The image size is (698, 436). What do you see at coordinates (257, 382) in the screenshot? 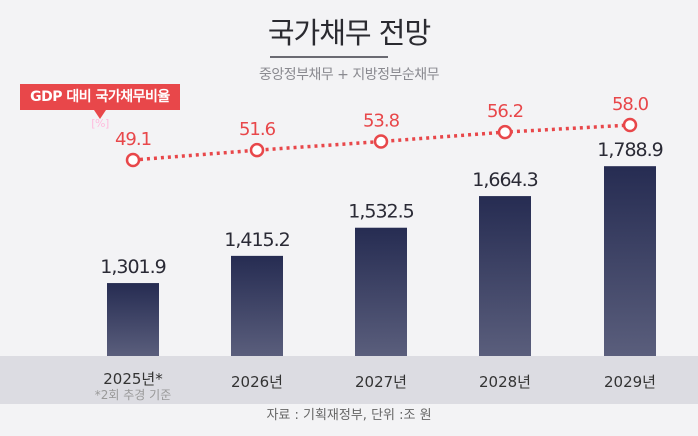
I see `x-tick-label: 2026년` at bounding box center [257, 382].